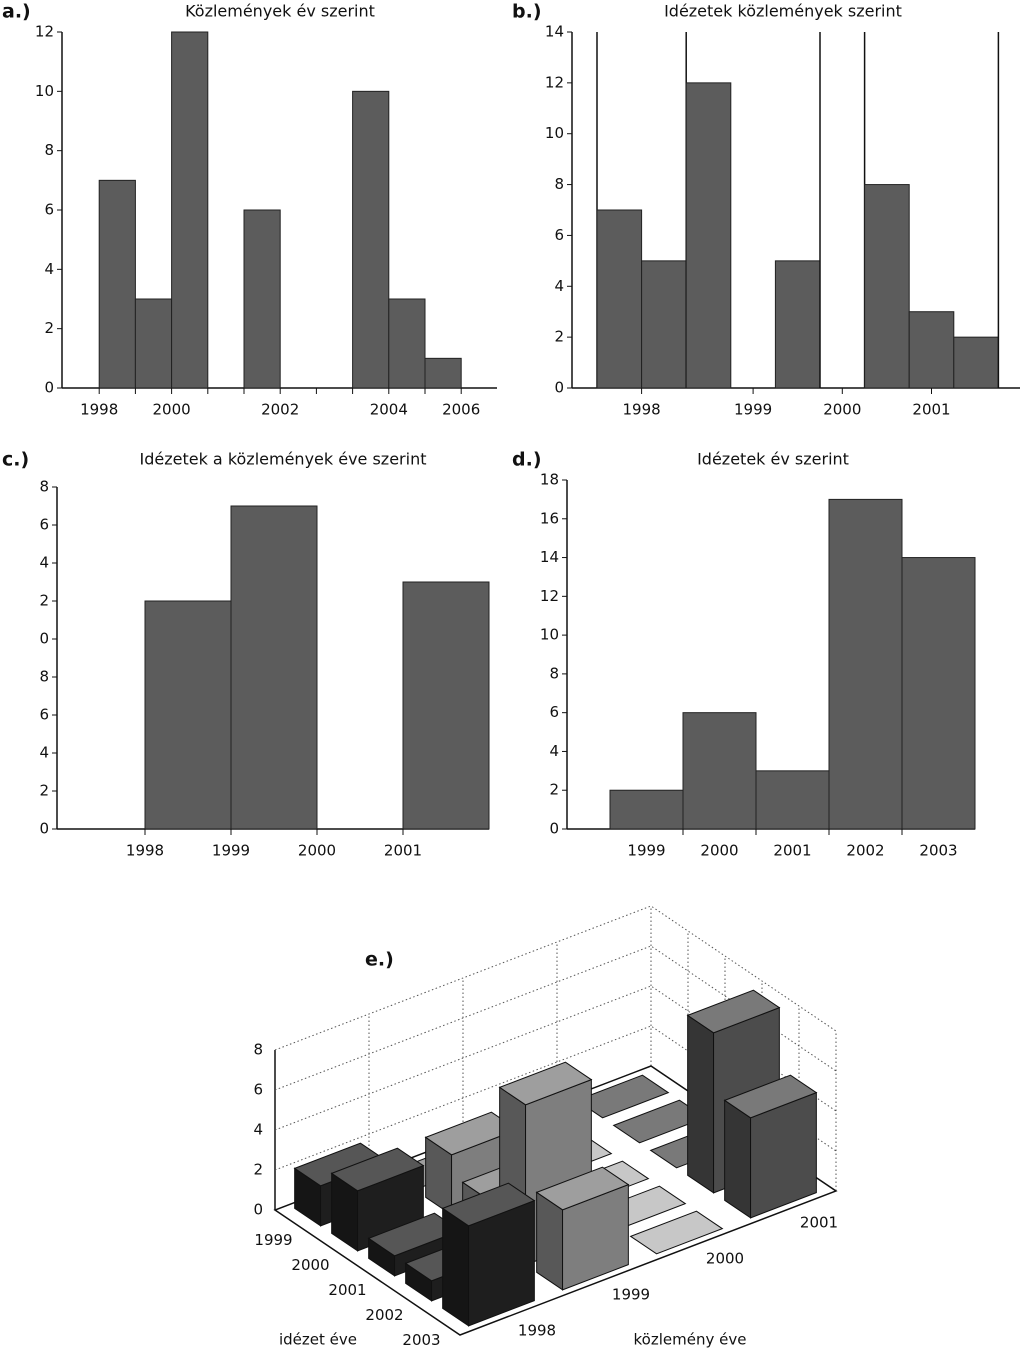  What do you see at coordinates (15, 460) in the screenshot?
I see `panel-label: c.)` at bounding box center [15, 460].